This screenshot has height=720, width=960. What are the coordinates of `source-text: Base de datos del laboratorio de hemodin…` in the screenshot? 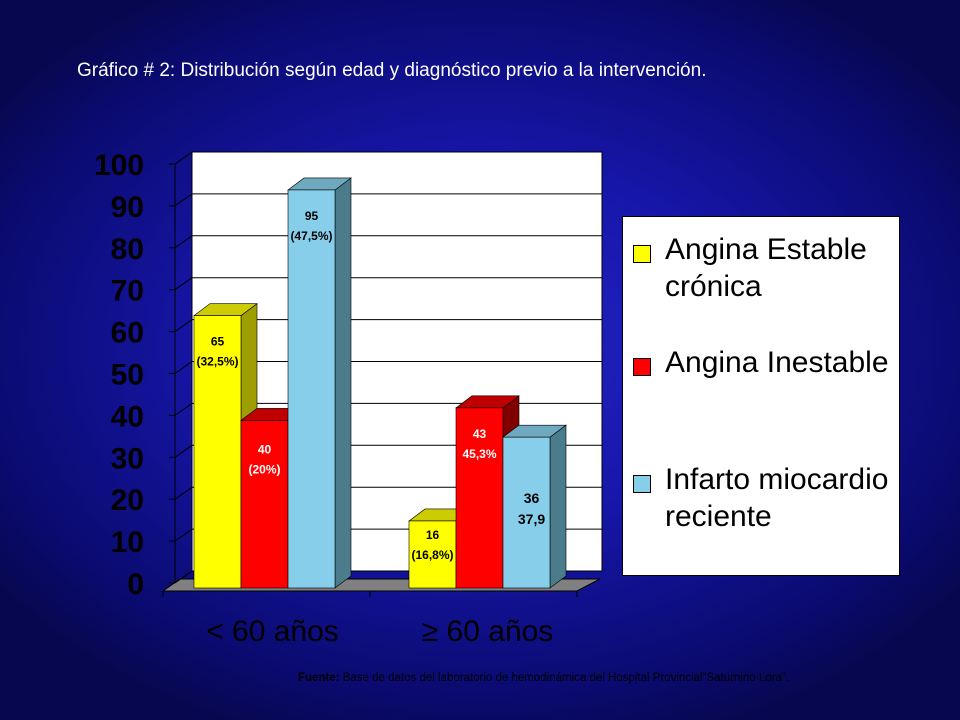 It's located at (564, 678).